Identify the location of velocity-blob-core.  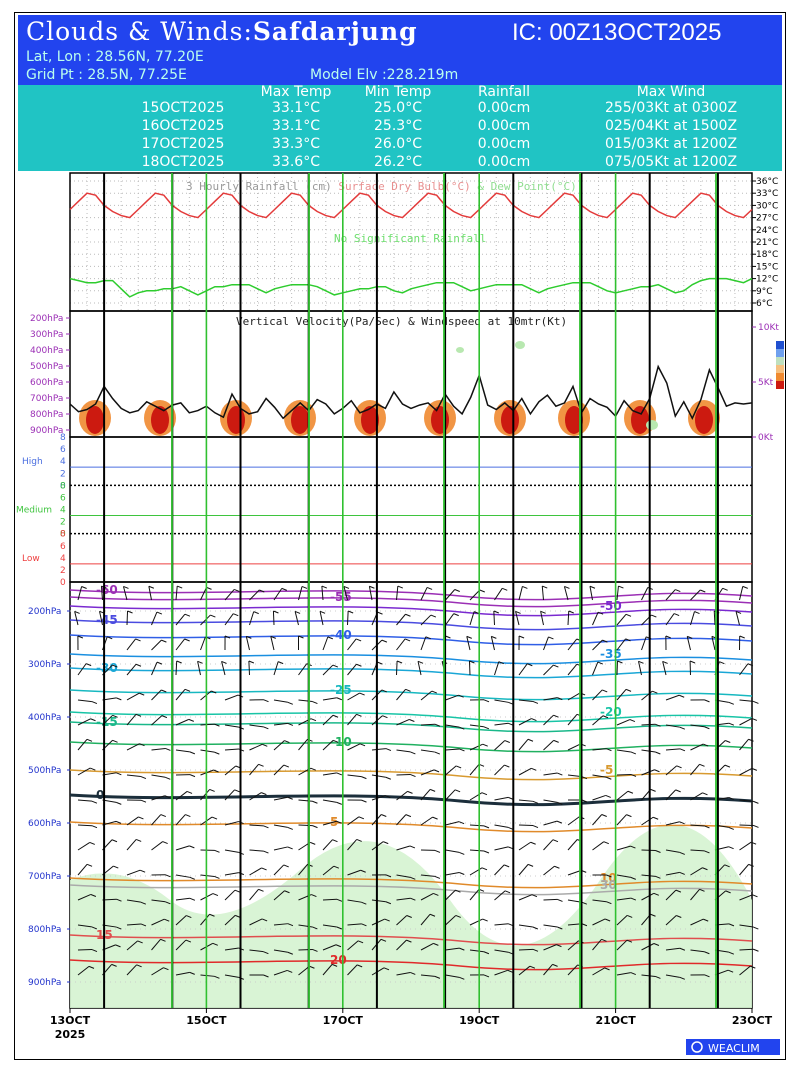
(704, 420).